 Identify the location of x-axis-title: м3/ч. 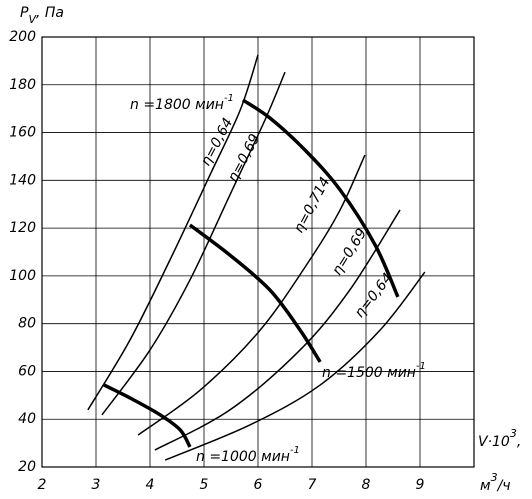
(495, 482).